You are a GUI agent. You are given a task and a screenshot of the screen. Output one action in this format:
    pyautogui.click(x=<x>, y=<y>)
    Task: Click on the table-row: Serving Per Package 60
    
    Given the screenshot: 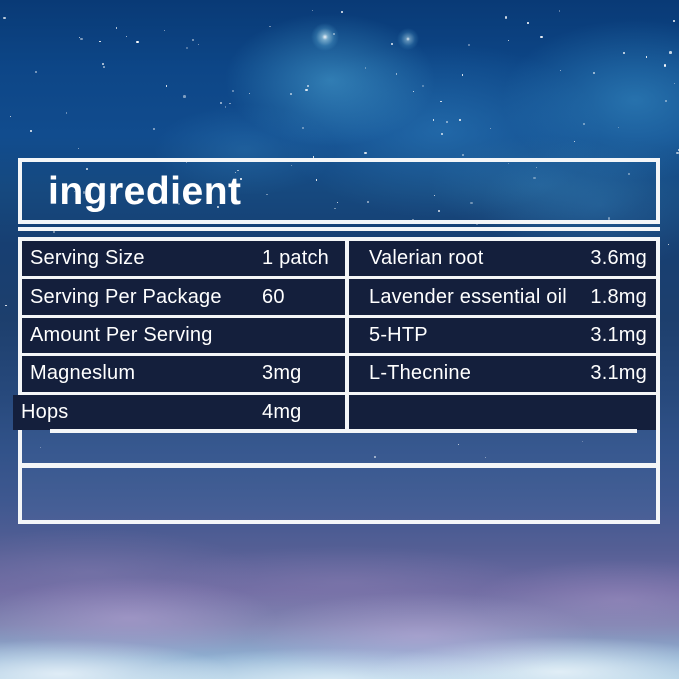 What is the action you would take?
    pyautogui.click(x=183, y=298)
    